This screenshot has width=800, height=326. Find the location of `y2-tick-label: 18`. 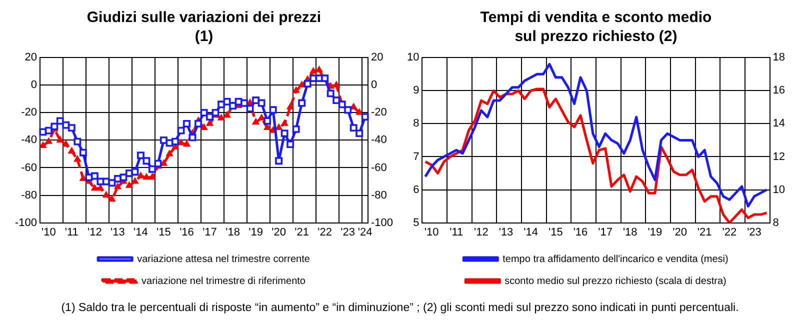

y2-tick-label: 18 is located at coordinates (779, 58).